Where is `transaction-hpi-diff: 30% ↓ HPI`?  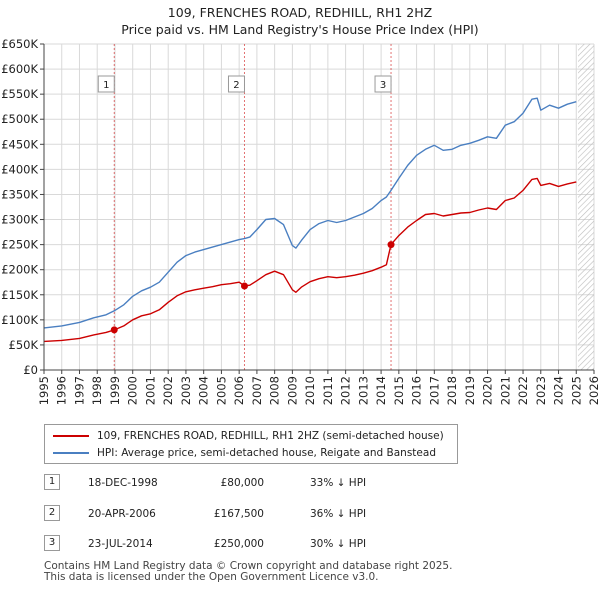 transaction-hpi-diff: 30% ↓ HPI is located at coordinates (338, 544).